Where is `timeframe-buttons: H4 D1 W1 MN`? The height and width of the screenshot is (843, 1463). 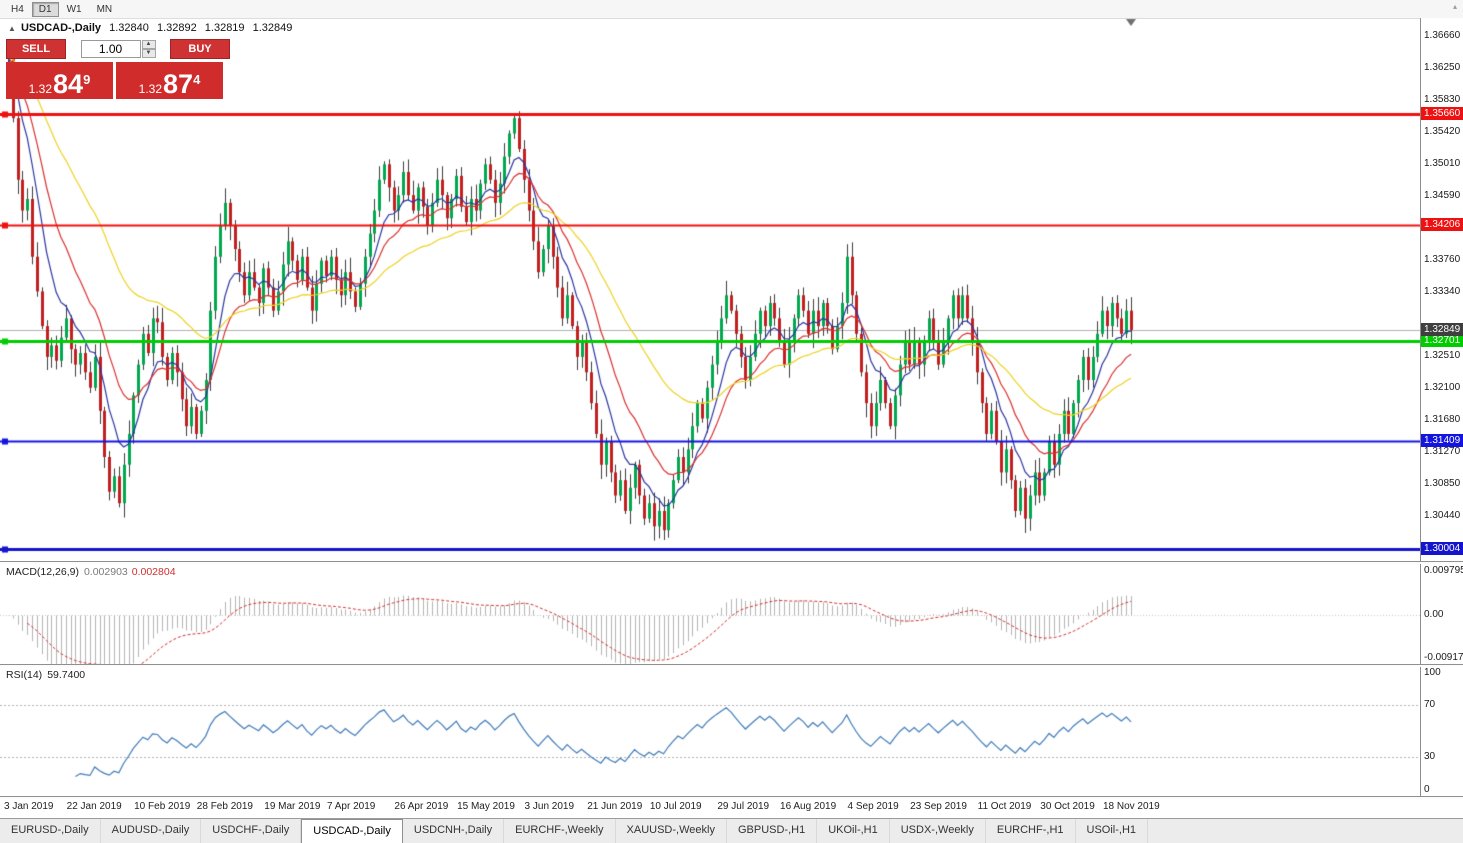 timeframe-buttons: H4 D1 W1 MN is located at coordinates (62, 9).